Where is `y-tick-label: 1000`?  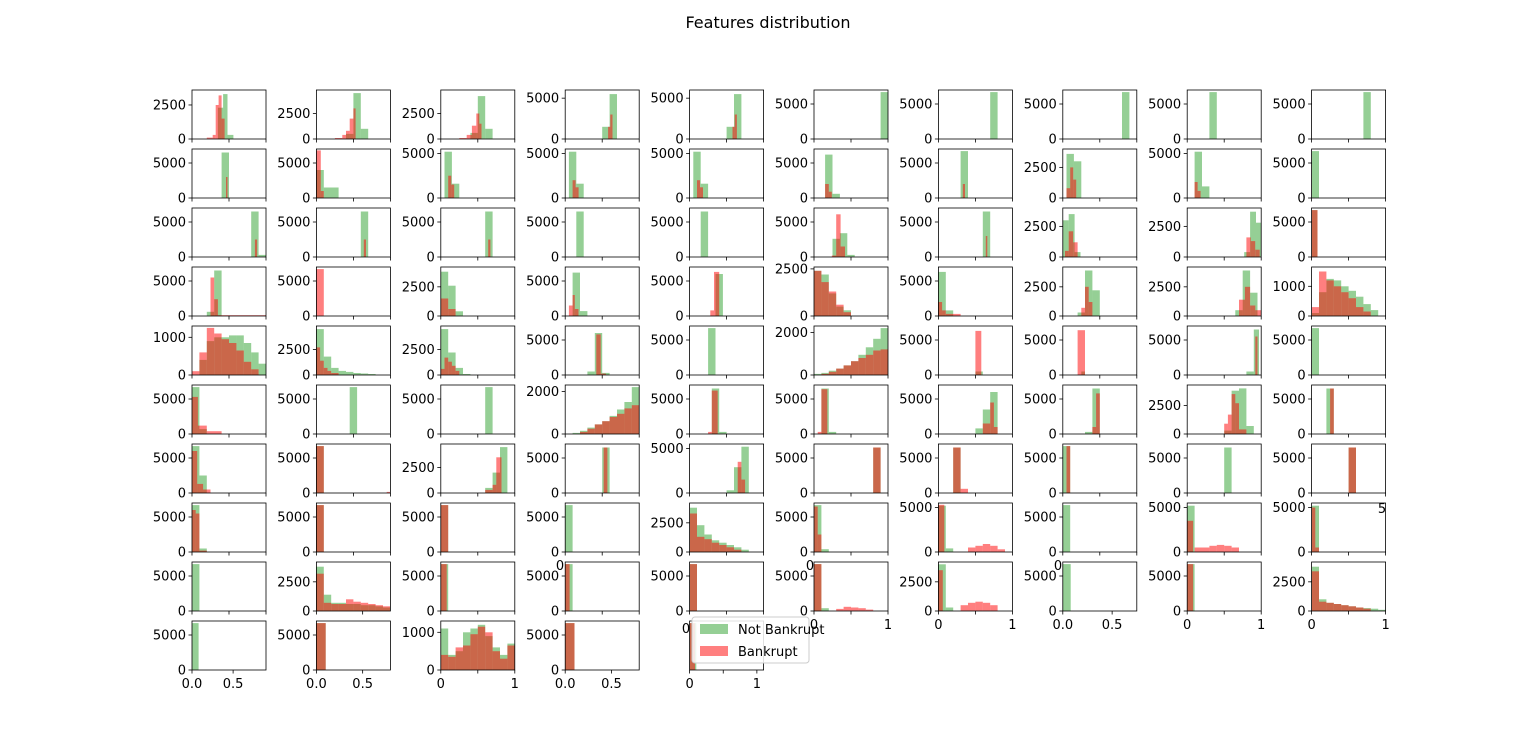 y-tick-label: 1000 is located at coordinates (418, 633).